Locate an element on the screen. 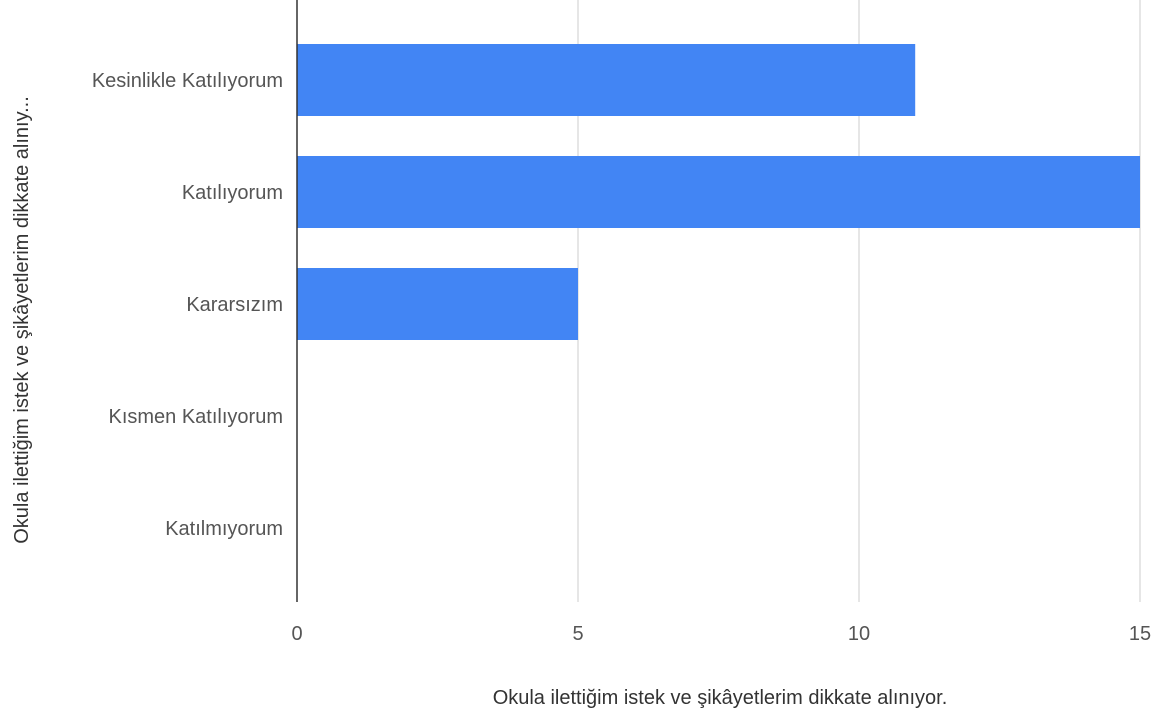 The width and height of the screenshot is (1166, 722). y-tick-label: Katılmıyorum is located at coordinates (224, 529).